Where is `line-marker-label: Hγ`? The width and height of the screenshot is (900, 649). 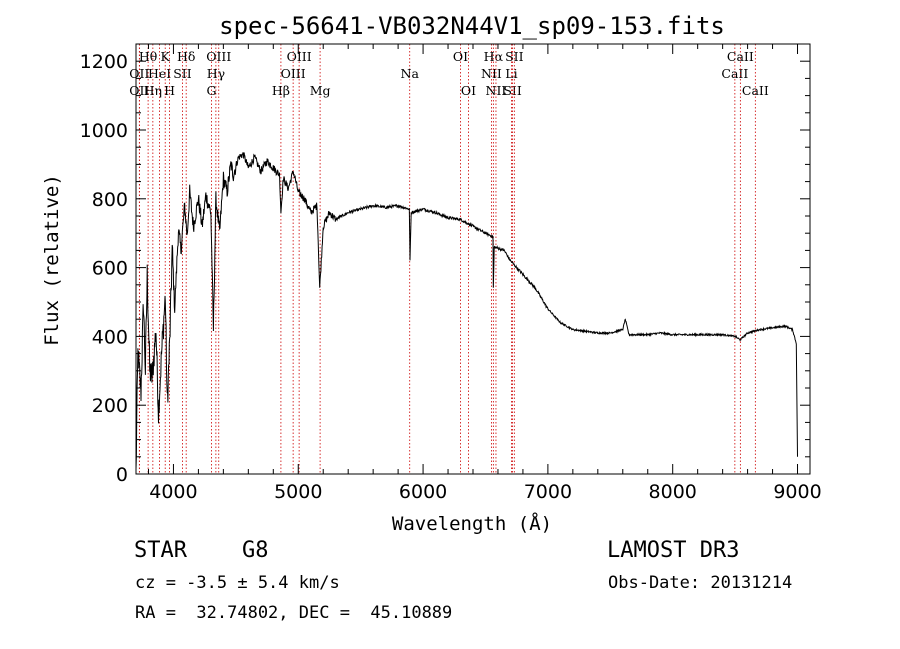 line-marker-label: Hγ is located at coordinates (216, 73).